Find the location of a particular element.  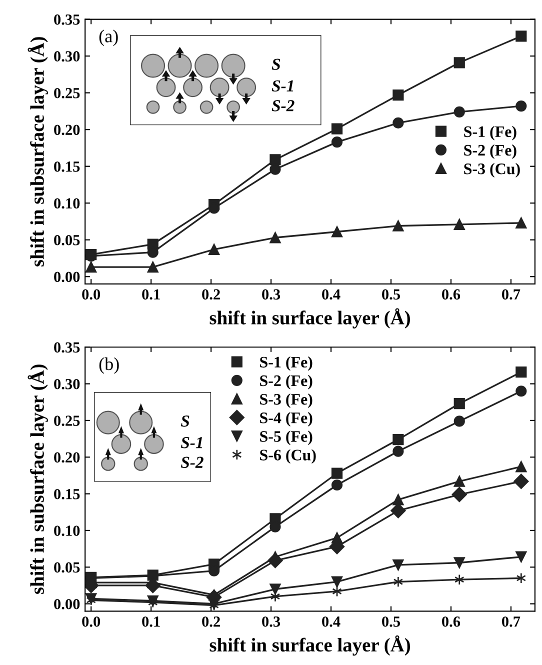

legend-label: S-6 (Cu) is located at coordinates (288, 456).